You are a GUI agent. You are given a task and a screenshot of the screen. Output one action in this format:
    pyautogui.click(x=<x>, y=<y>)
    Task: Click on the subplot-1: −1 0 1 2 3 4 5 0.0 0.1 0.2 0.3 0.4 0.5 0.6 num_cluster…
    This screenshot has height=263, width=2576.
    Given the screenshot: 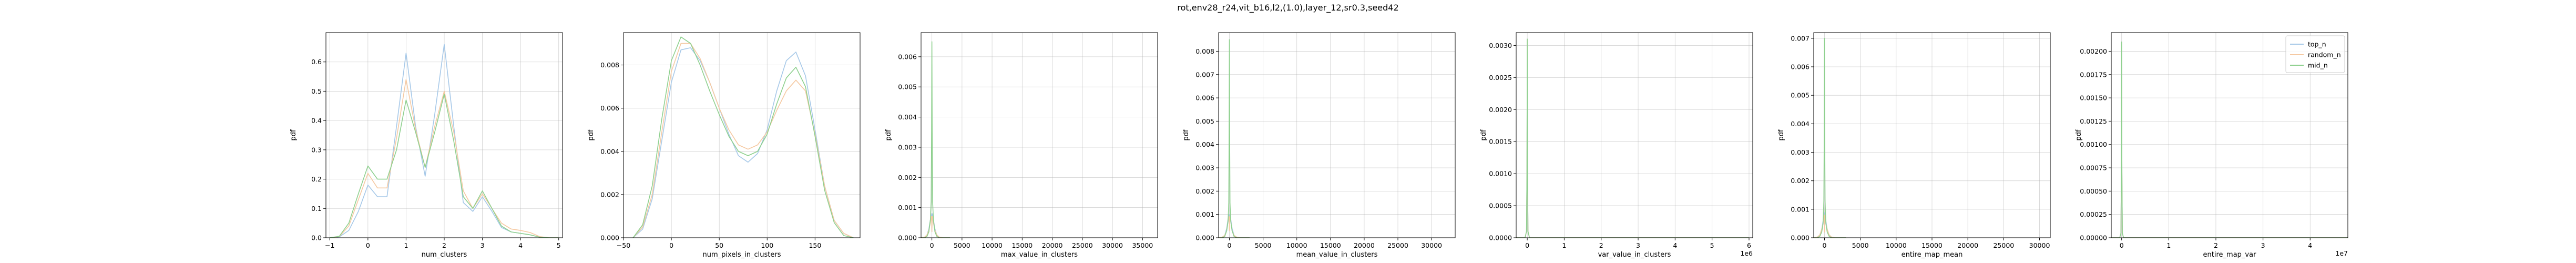 What is the action you would take?
    pyautogui.click(x=426, y=145)
    